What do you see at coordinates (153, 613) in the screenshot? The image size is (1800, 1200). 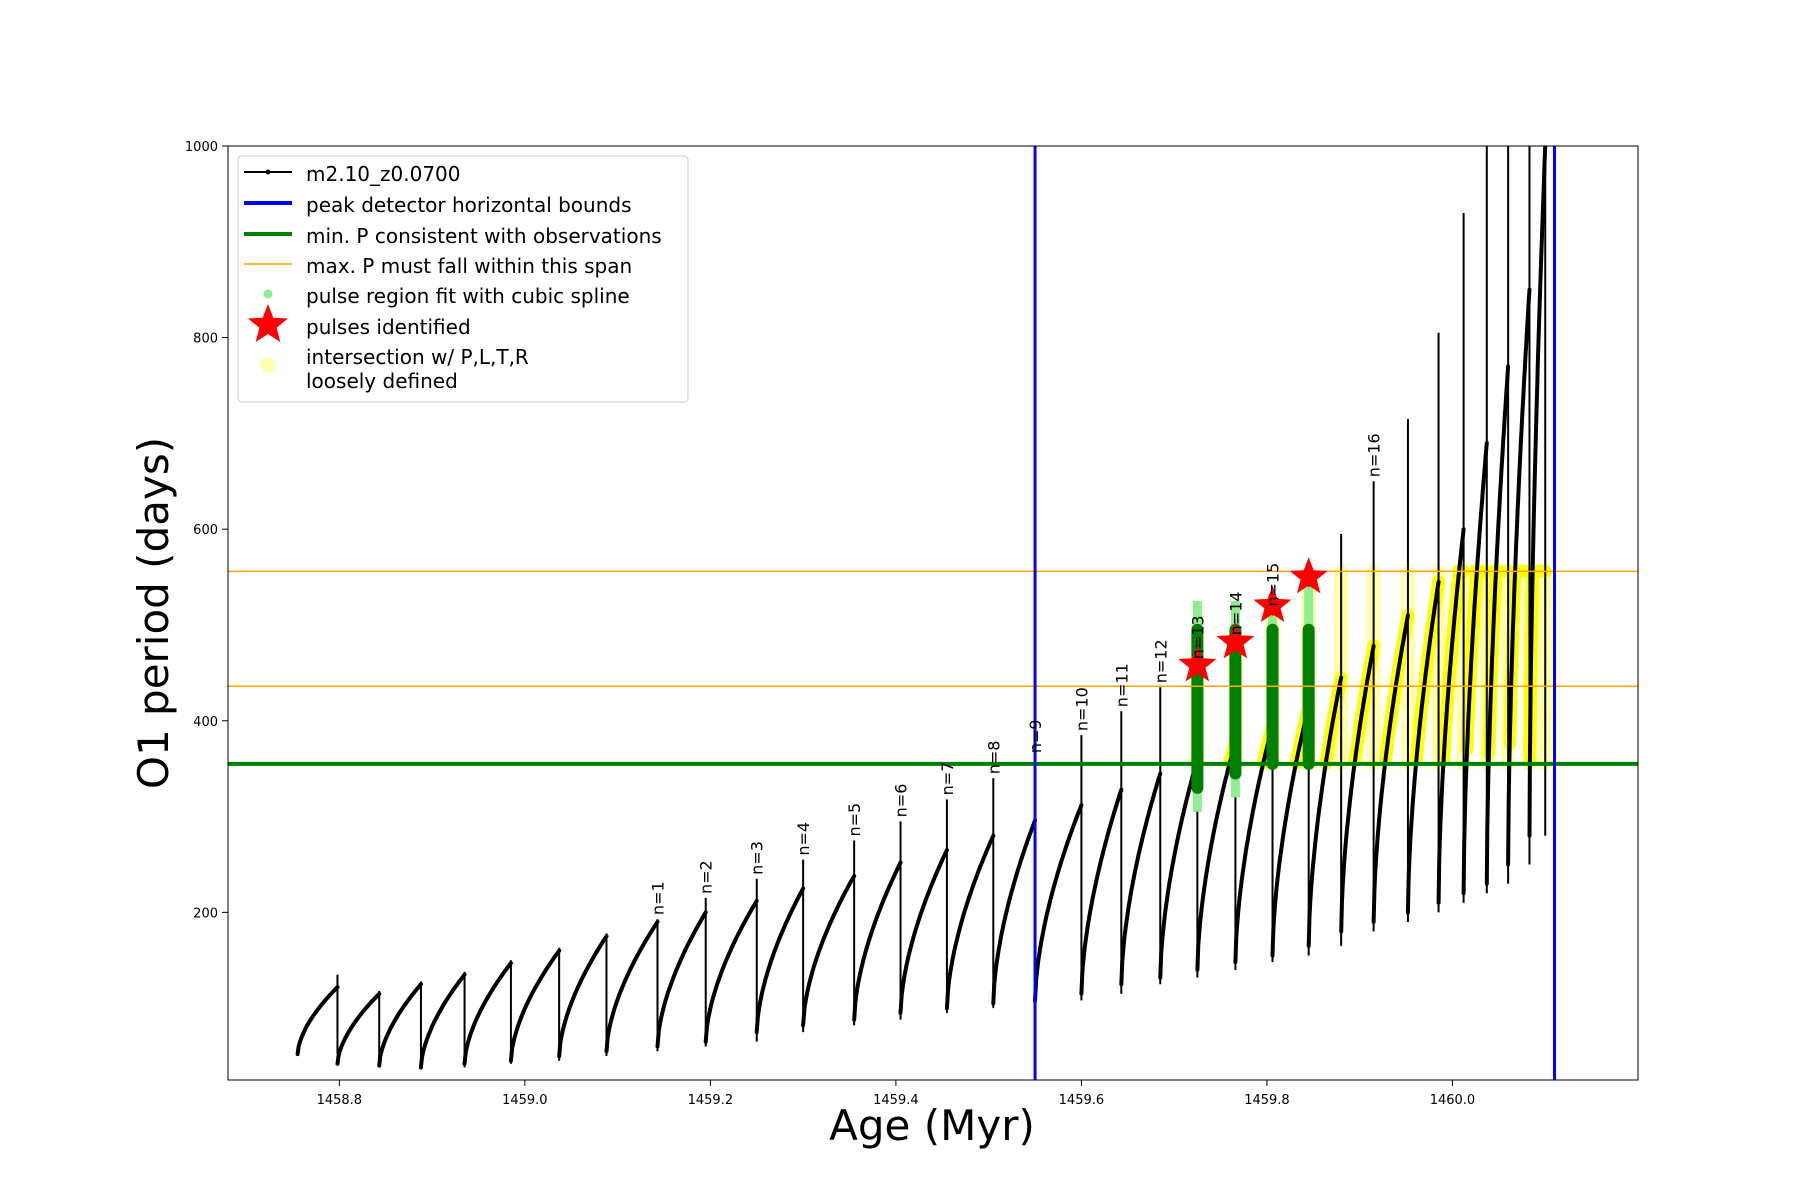 I see `y-axis-title: O1 period (days)` at bounding box center [153, 613].